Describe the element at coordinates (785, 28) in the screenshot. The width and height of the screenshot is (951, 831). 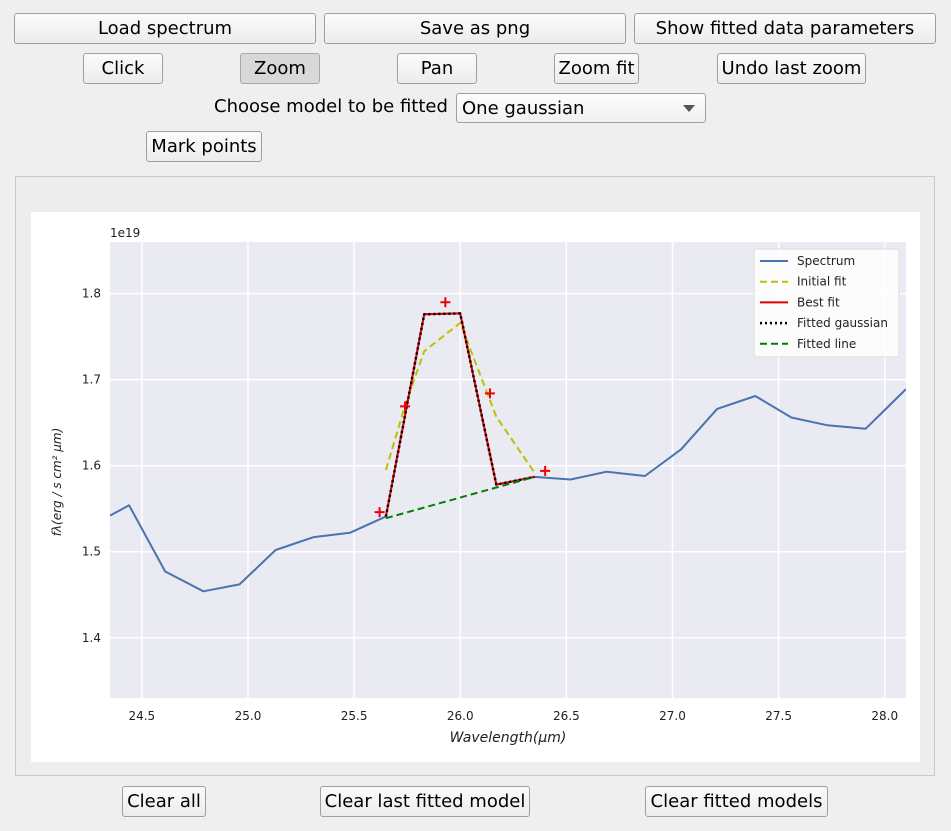
I see `show-fitted-parameters-button: Show fitted data parameters` at that location.